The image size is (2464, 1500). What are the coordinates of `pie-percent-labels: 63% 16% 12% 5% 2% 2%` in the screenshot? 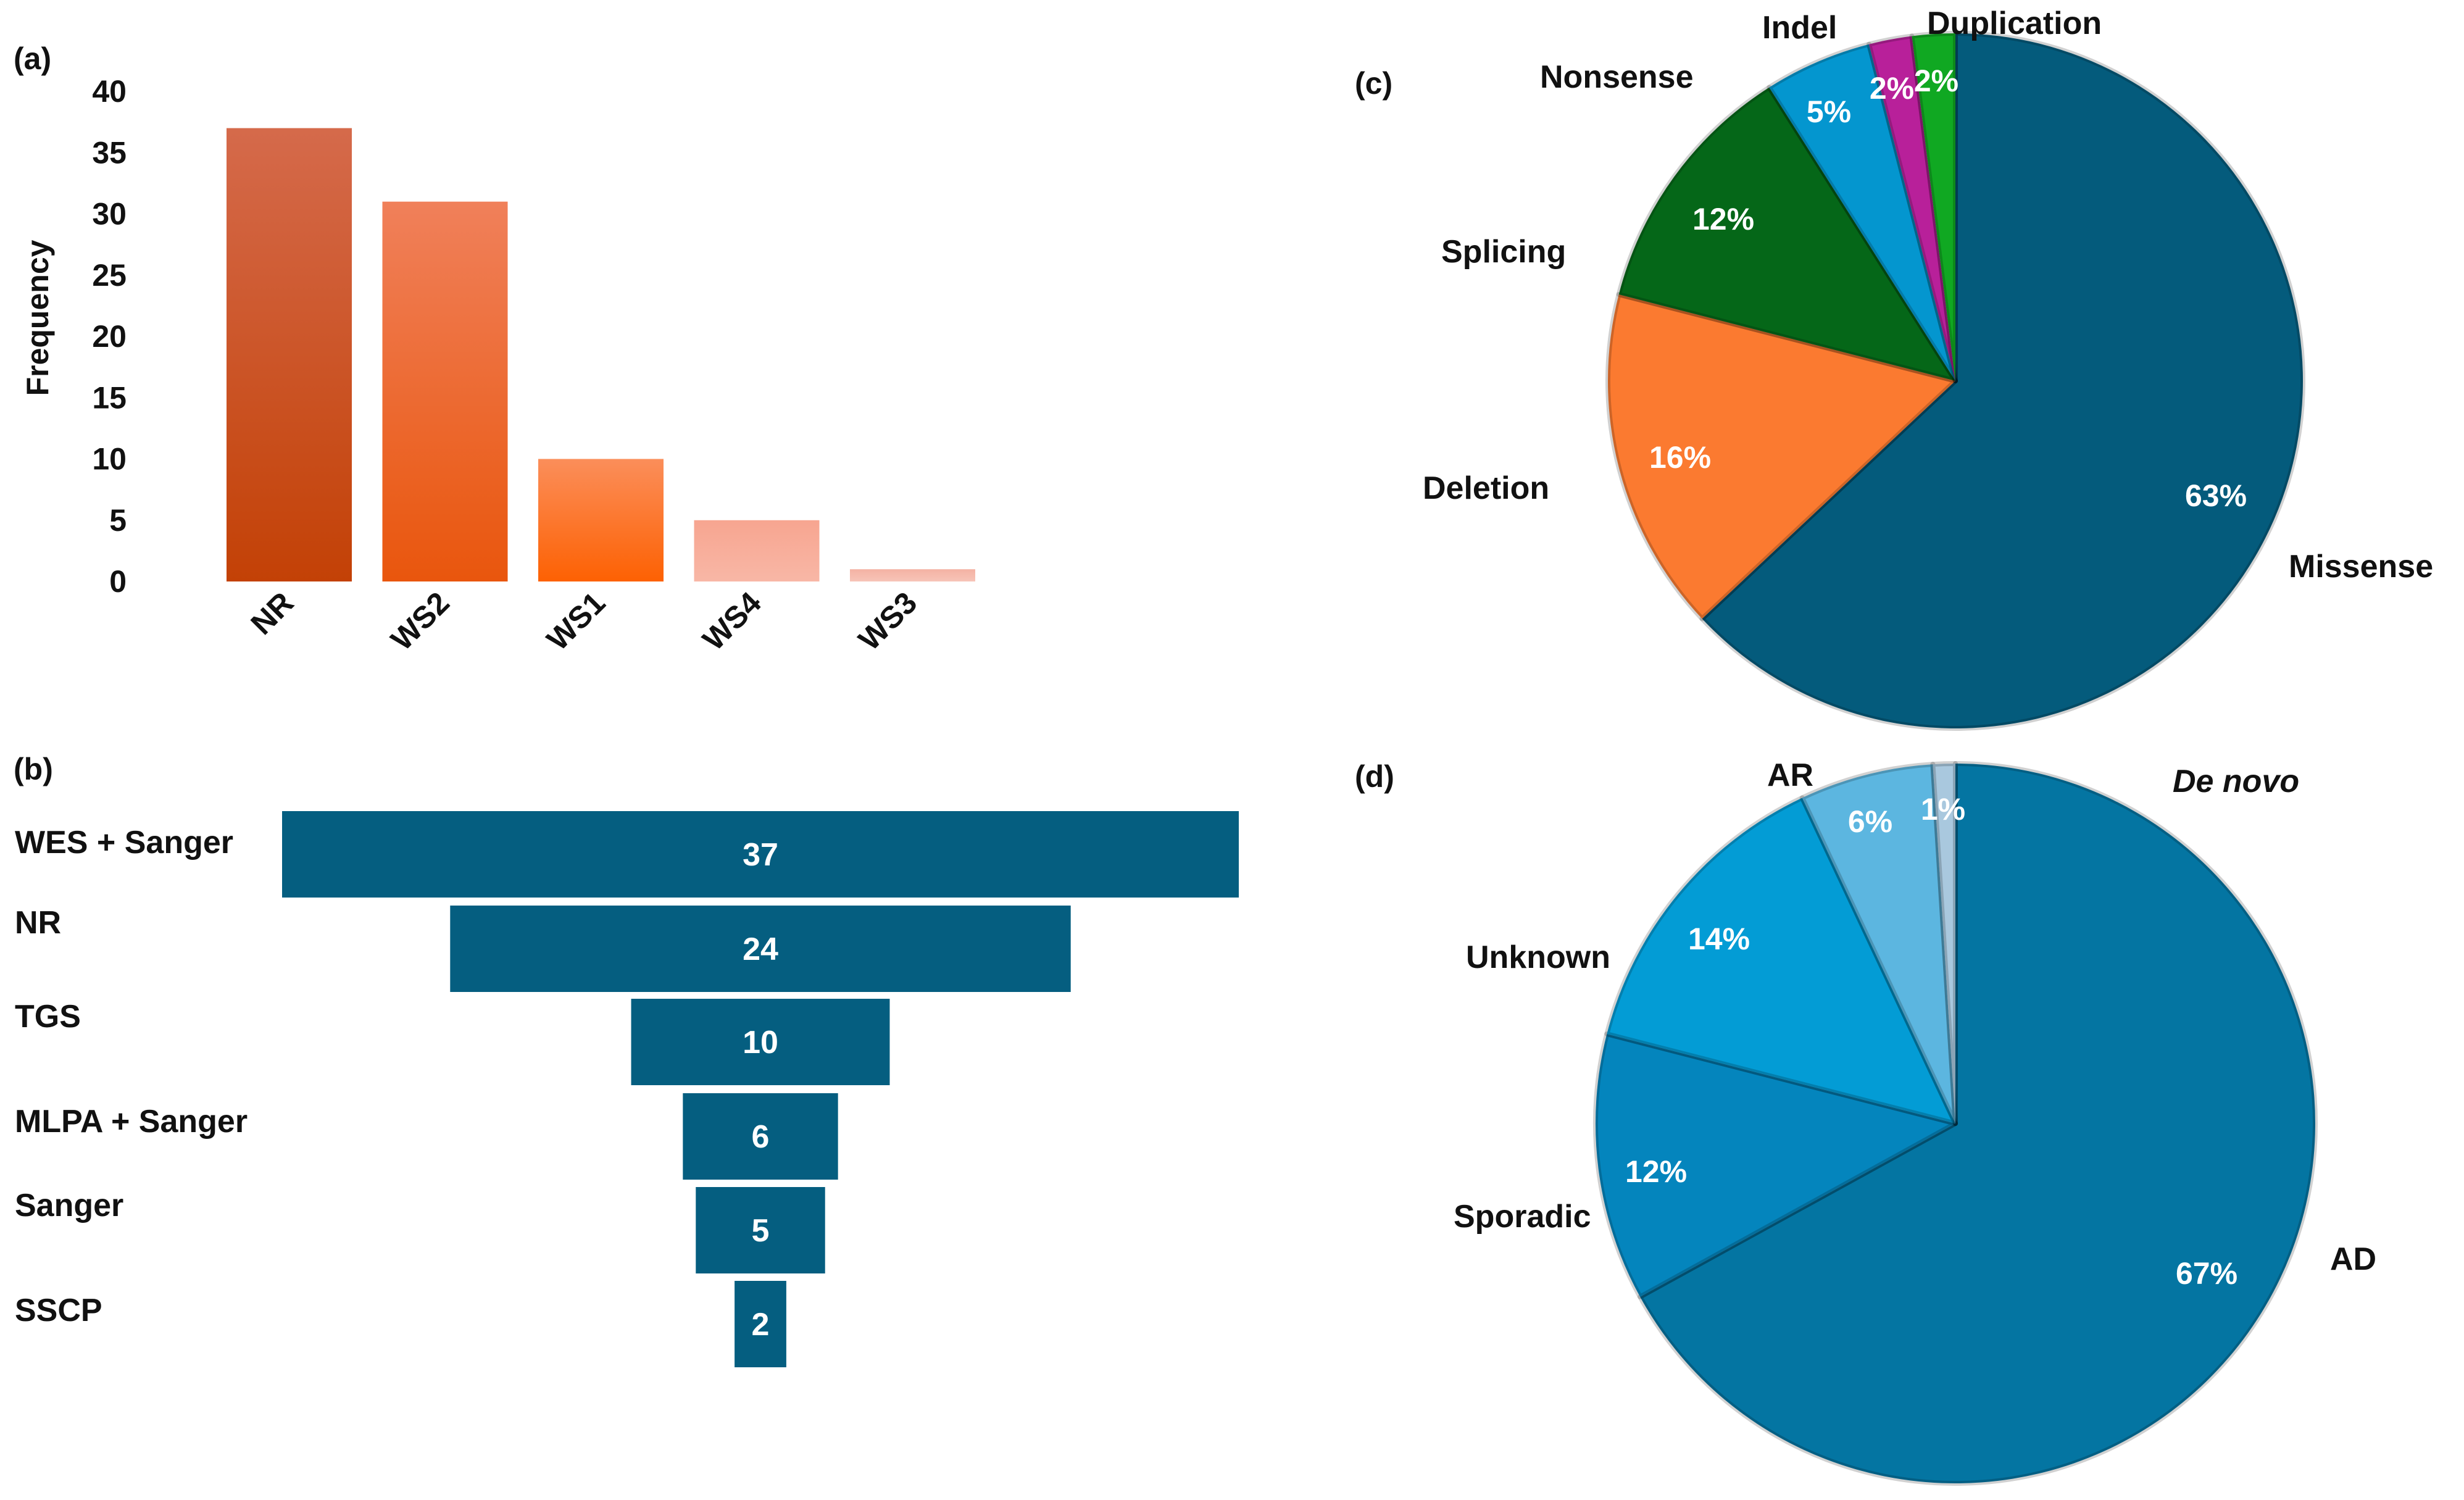 It's located at (1948, 288).